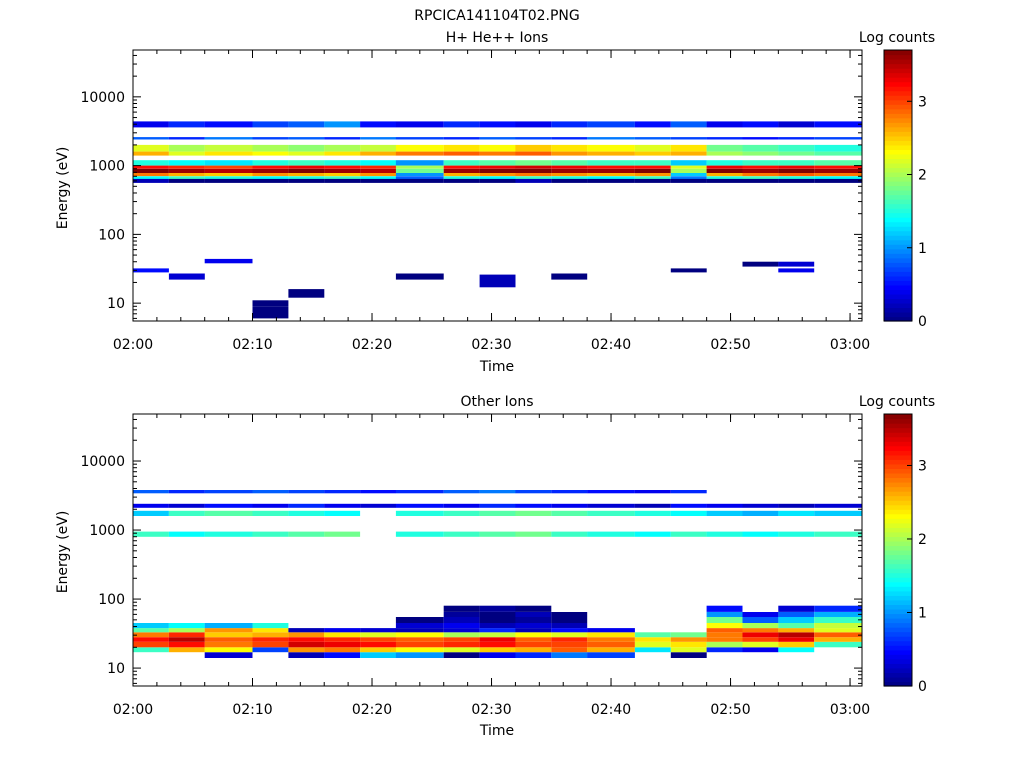 This screenshot has height=768, width=1024. I want to click on colorbar-tick-label: 0, so click(922, 687).